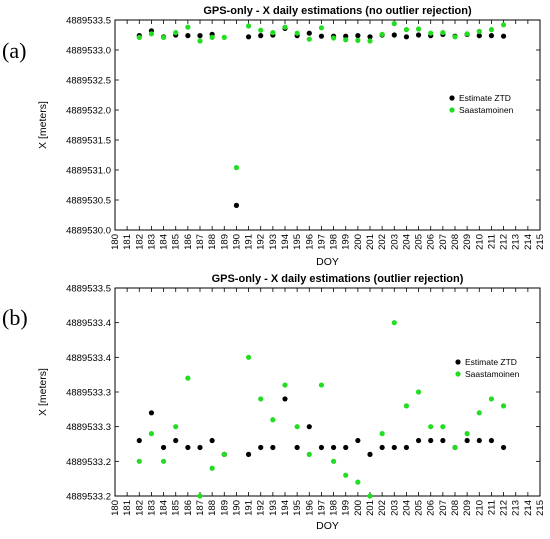 The height and width of the screenshot is (539, 550). Describe the element at coordinates (455, 508) in the screenshot. I see `x-tick-label: 208` at that location.